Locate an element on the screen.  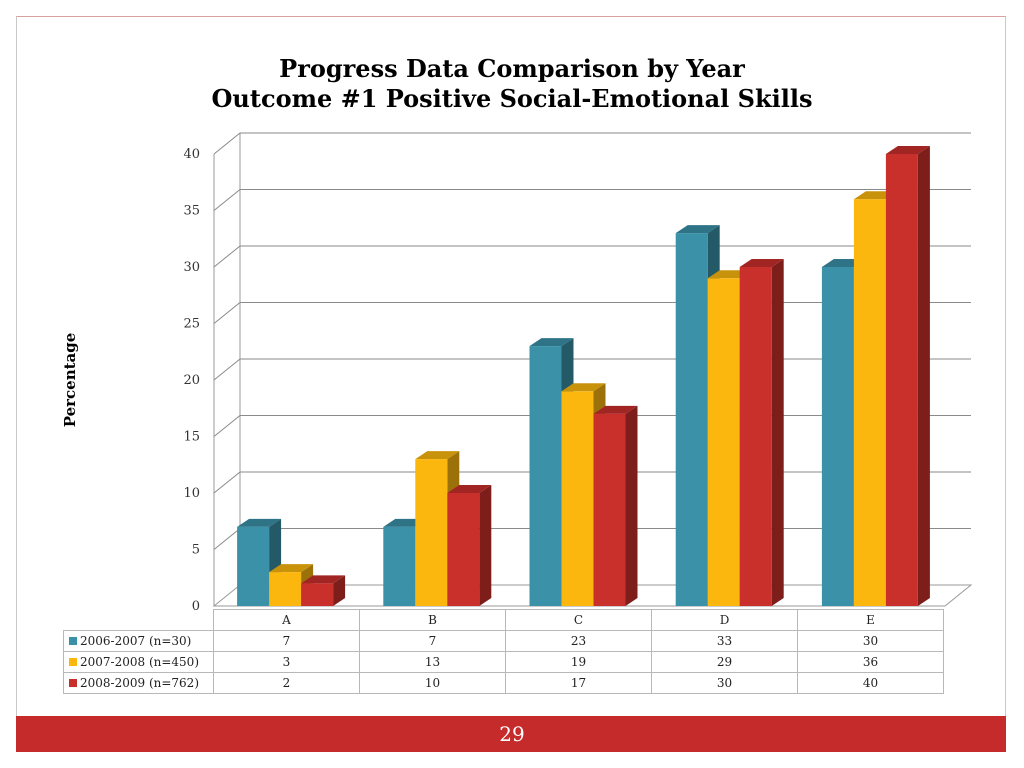
series-name: 2006-2007 (n=30) is located at coordinates (136, 641).